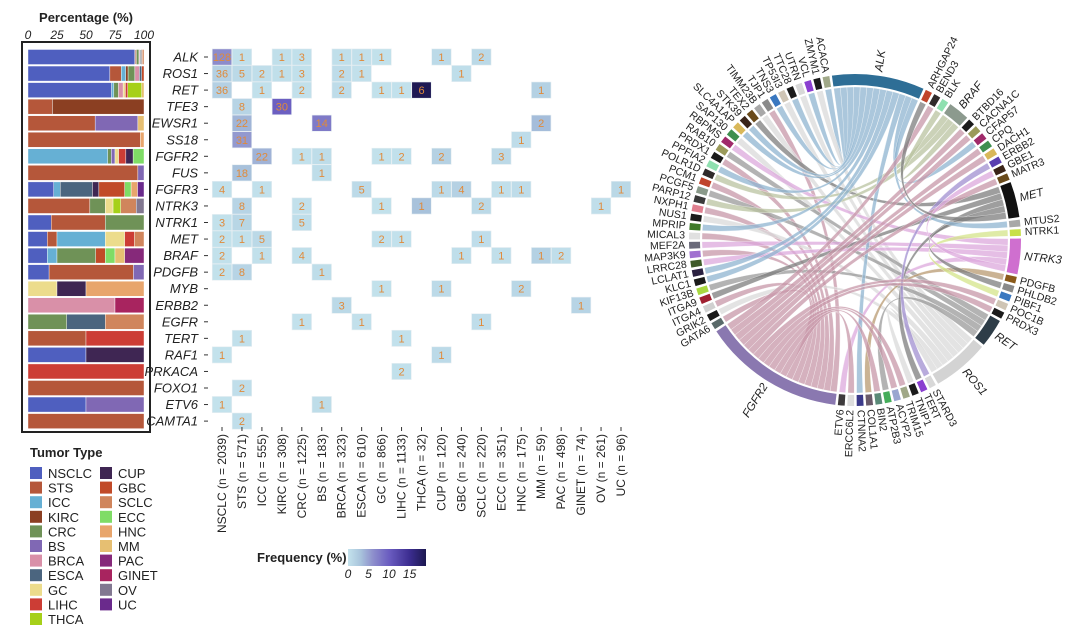 The width and height of the screenshot is (1080, 635). I want to click on legend-label: CUP, so click(131, 473).